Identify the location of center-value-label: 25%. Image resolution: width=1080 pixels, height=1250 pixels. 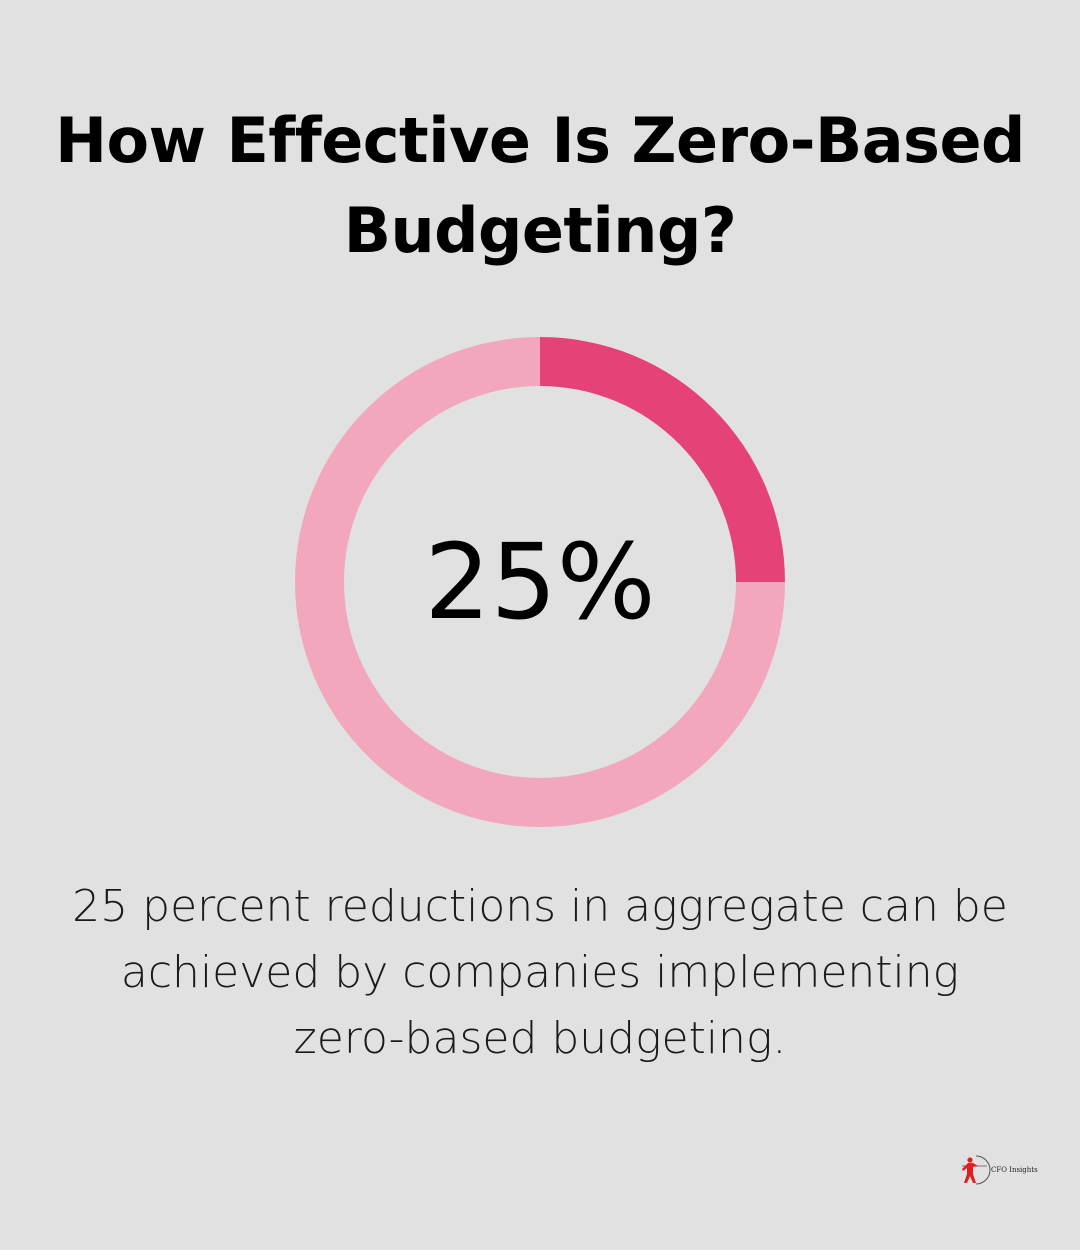
(539, 582).